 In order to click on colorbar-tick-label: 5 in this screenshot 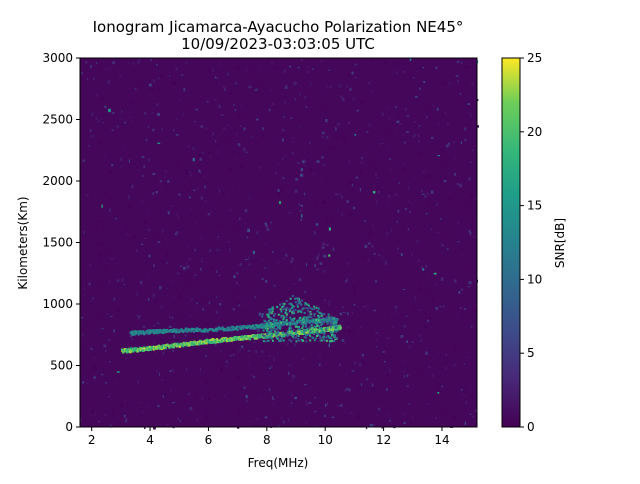, I will do `click(531, 353)`.